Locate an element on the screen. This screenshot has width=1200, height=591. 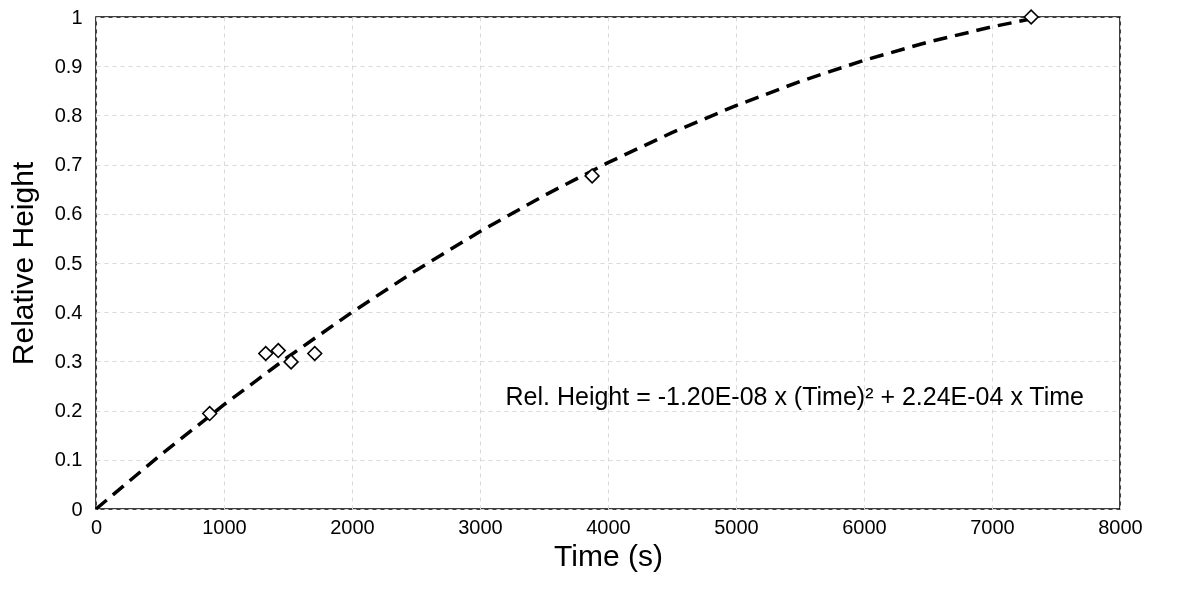
y-tick-label: 0.7 is located at coordinates (68, 164).